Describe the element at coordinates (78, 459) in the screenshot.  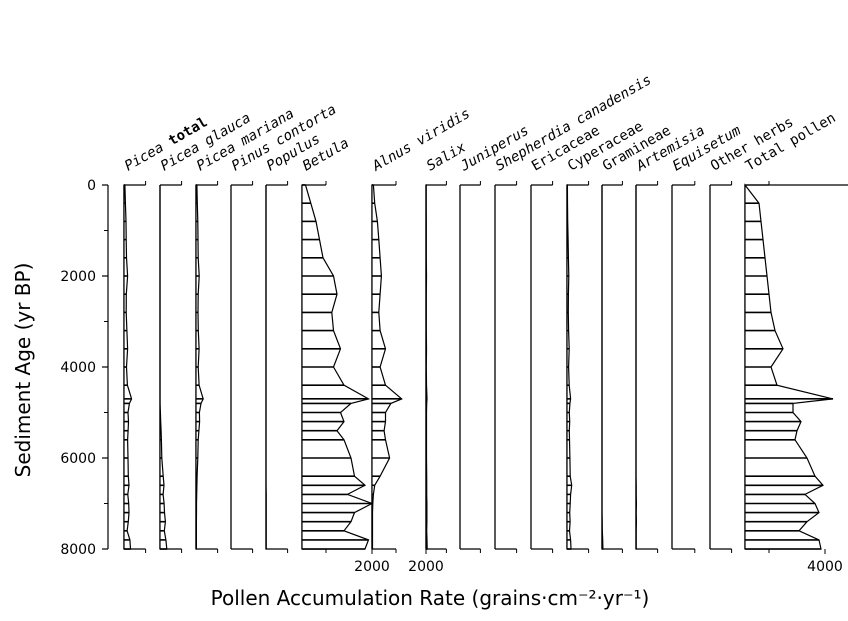
I see `y-tick-label: 6000` at that location.